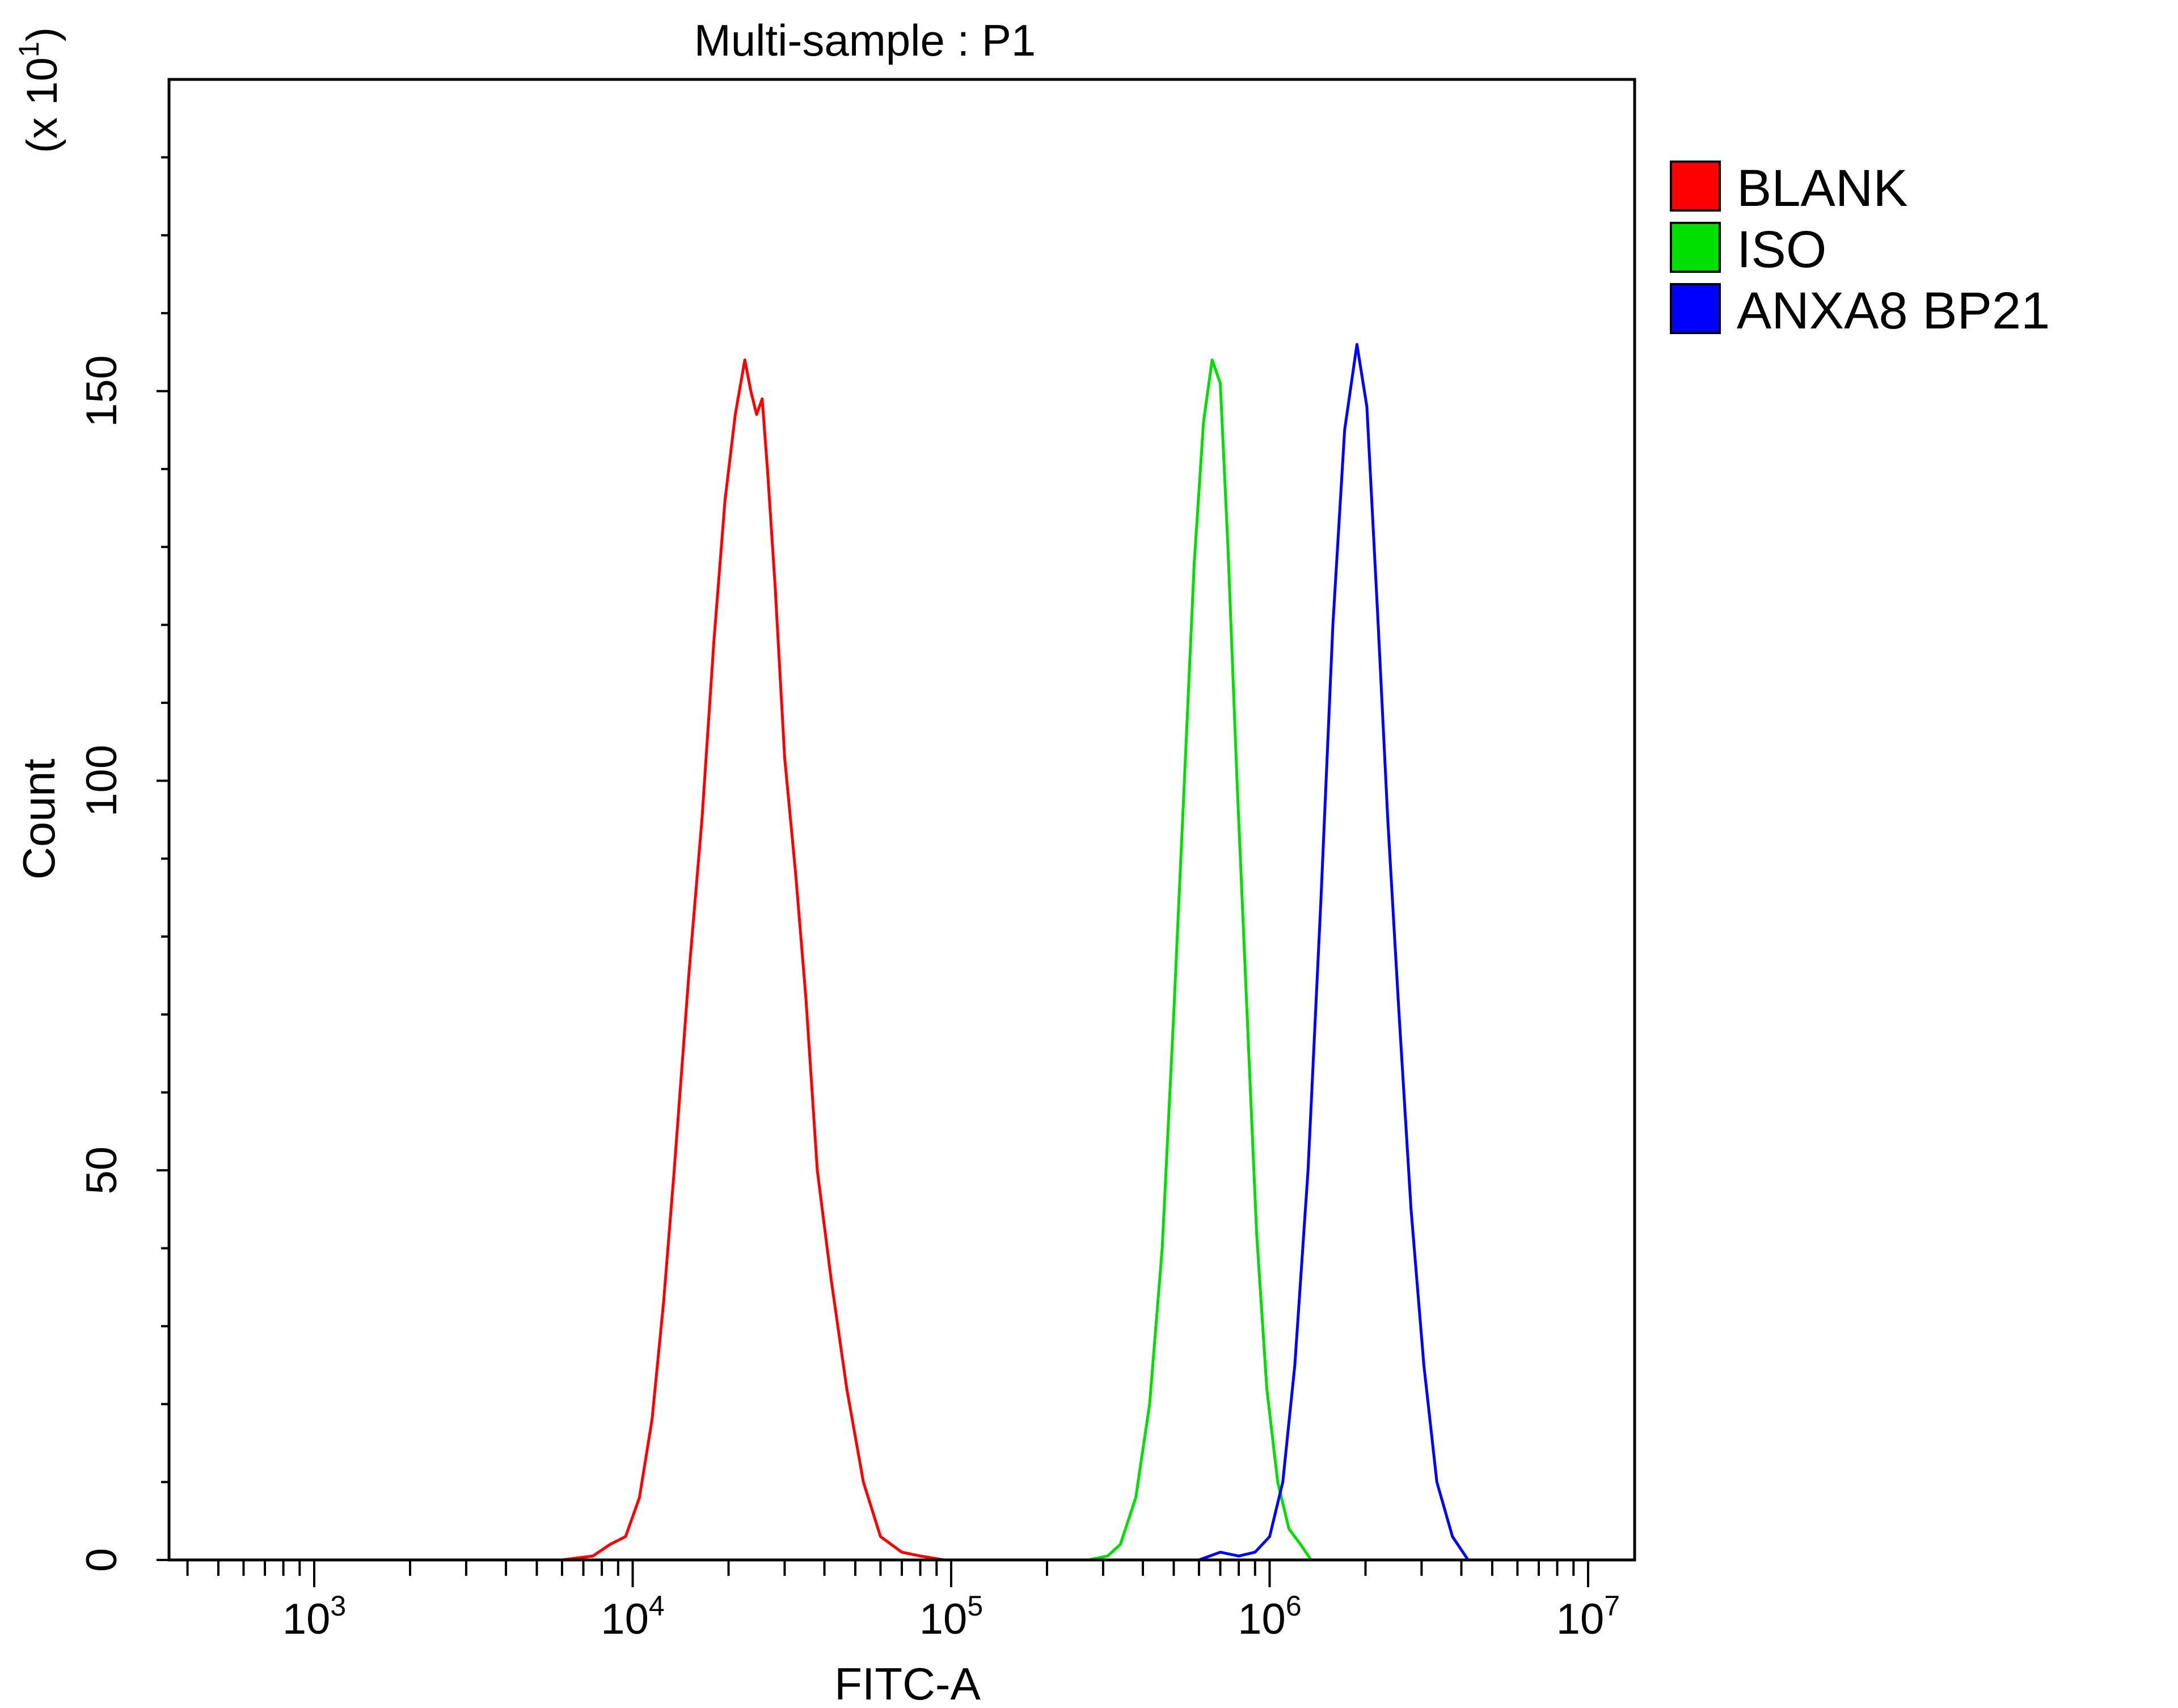  What do you see at coordinates (29, 49) in the screenshot?
I see `y-multiplier-exponent: 1` at bounding box center [29, 49].